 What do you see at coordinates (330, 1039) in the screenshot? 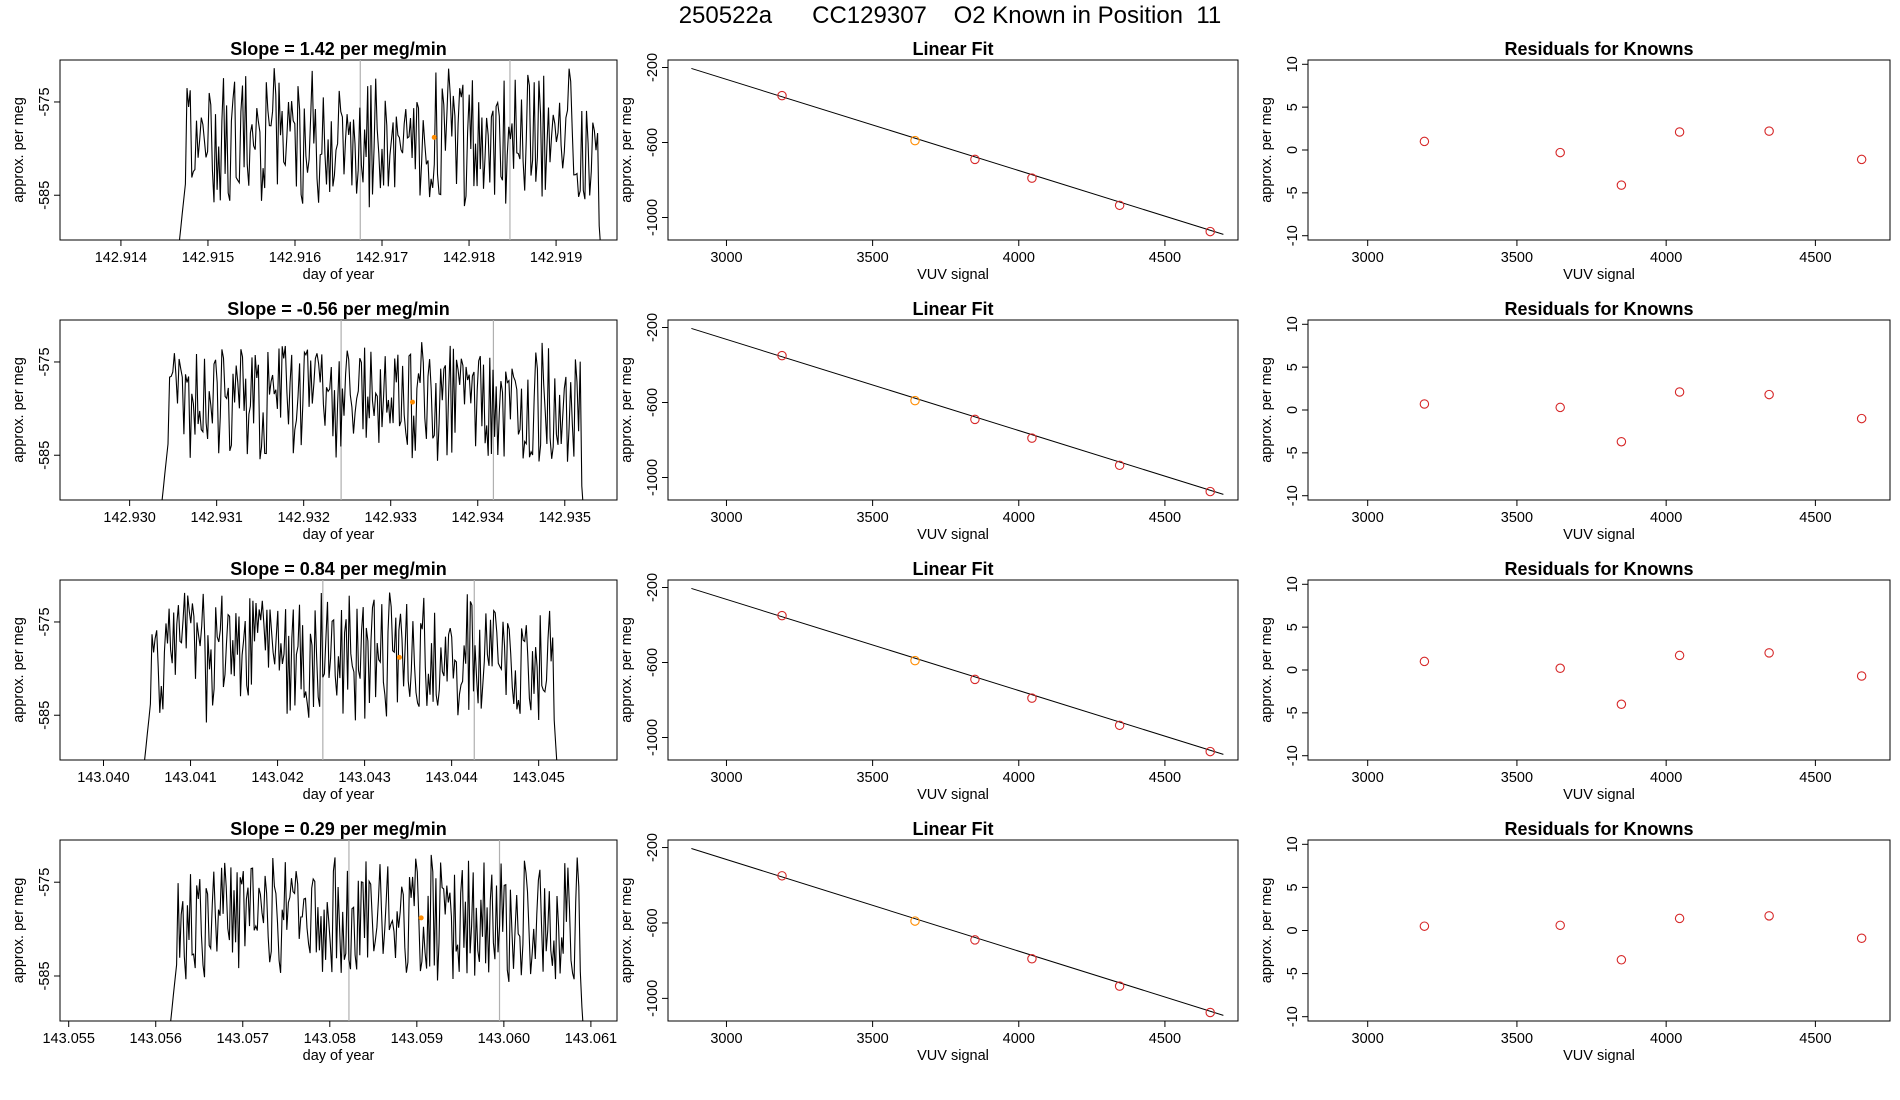
I see `x-tick-label: 143.058` at bounding box center [330, 1039].